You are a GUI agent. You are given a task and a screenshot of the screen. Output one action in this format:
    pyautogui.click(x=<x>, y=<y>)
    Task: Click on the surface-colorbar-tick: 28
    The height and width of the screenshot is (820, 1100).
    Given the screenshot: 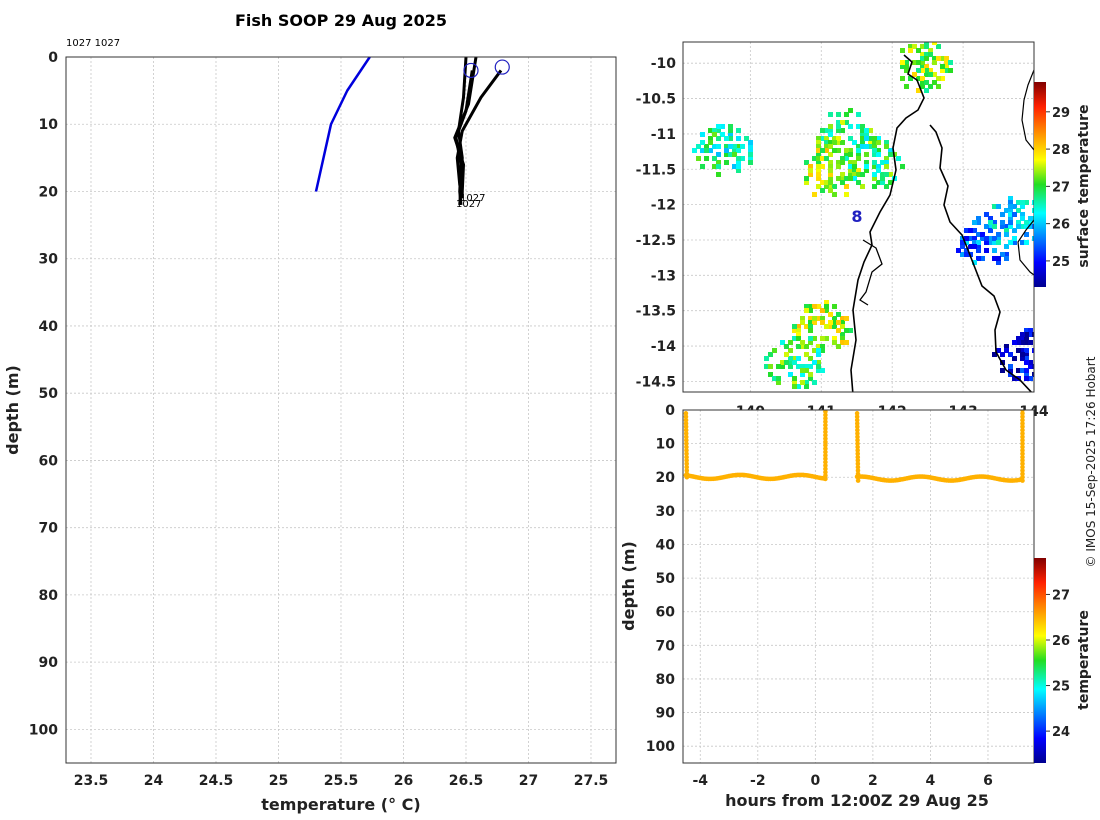 What is the action you would take?
    pyautogui.click(x=1061, y=150)
    